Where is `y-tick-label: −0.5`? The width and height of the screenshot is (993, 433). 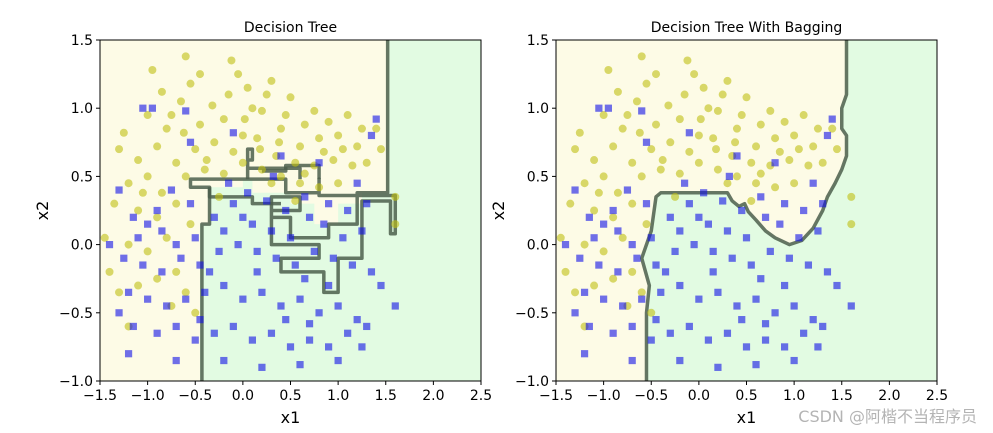
y-tick-label: −0.5 is located at coordinates (532, 314).